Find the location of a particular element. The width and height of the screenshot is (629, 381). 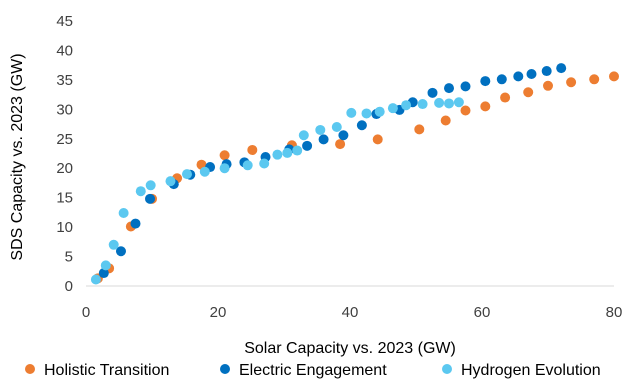

legend-item: Electric Engagement is located at coordinates (303, 370).